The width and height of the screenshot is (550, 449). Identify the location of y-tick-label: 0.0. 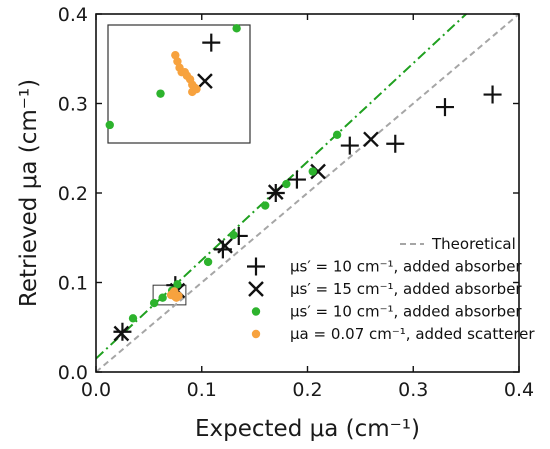
(73, 373).